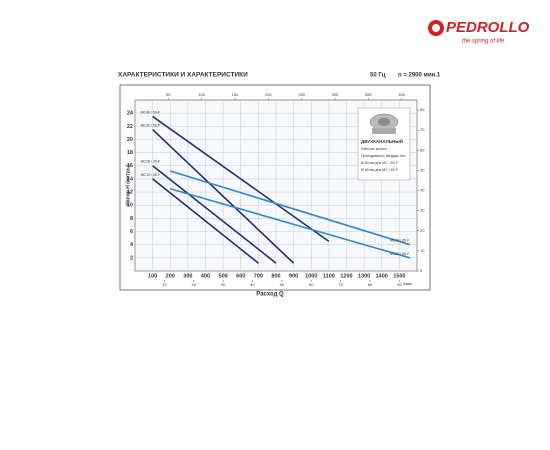 Image resolution: width=550 pixels, height=450 pixels. Describe the element at coordinates (268, 94) in the screenshot. I see `x2-tick-label: 200` at that location.